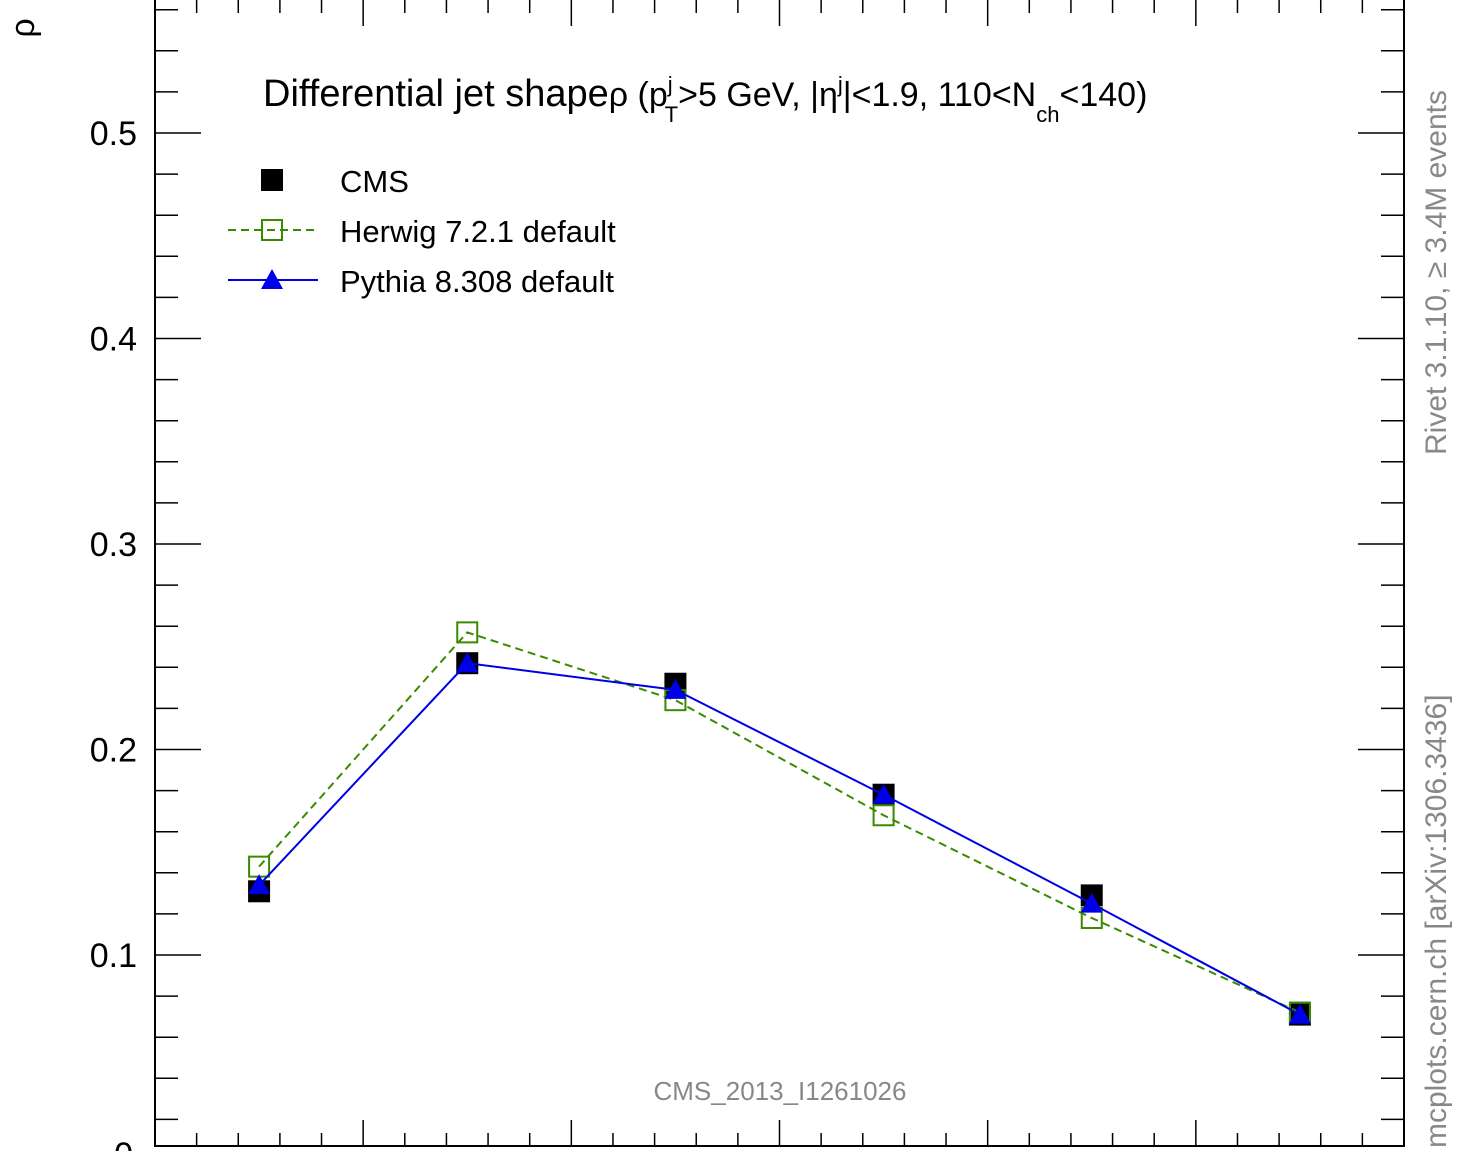  I want to click on legend-label: Herwig 7.2.1 default, so click(478, 231).